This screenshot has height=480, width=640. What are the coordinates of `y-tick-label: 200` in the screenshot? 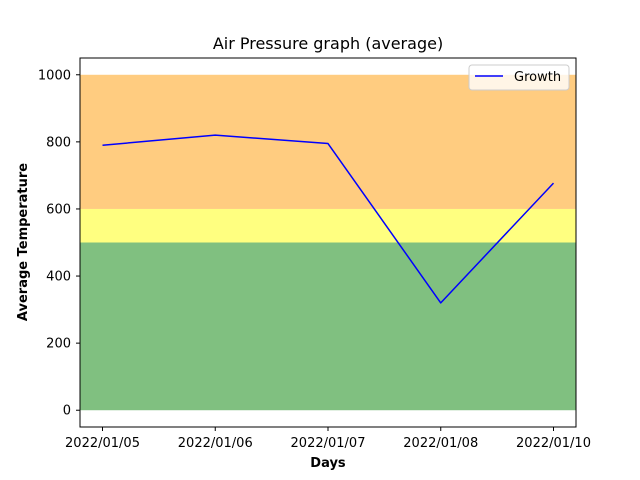 It's located at (58, 344).